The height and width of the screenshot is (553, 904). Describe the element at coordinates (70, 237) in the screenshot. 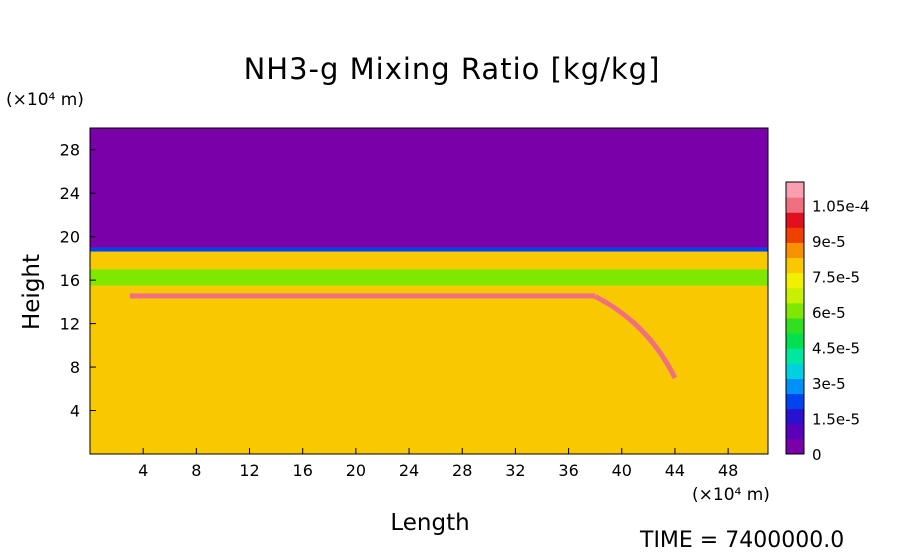

I see `y-tick-label: 20` at that location.